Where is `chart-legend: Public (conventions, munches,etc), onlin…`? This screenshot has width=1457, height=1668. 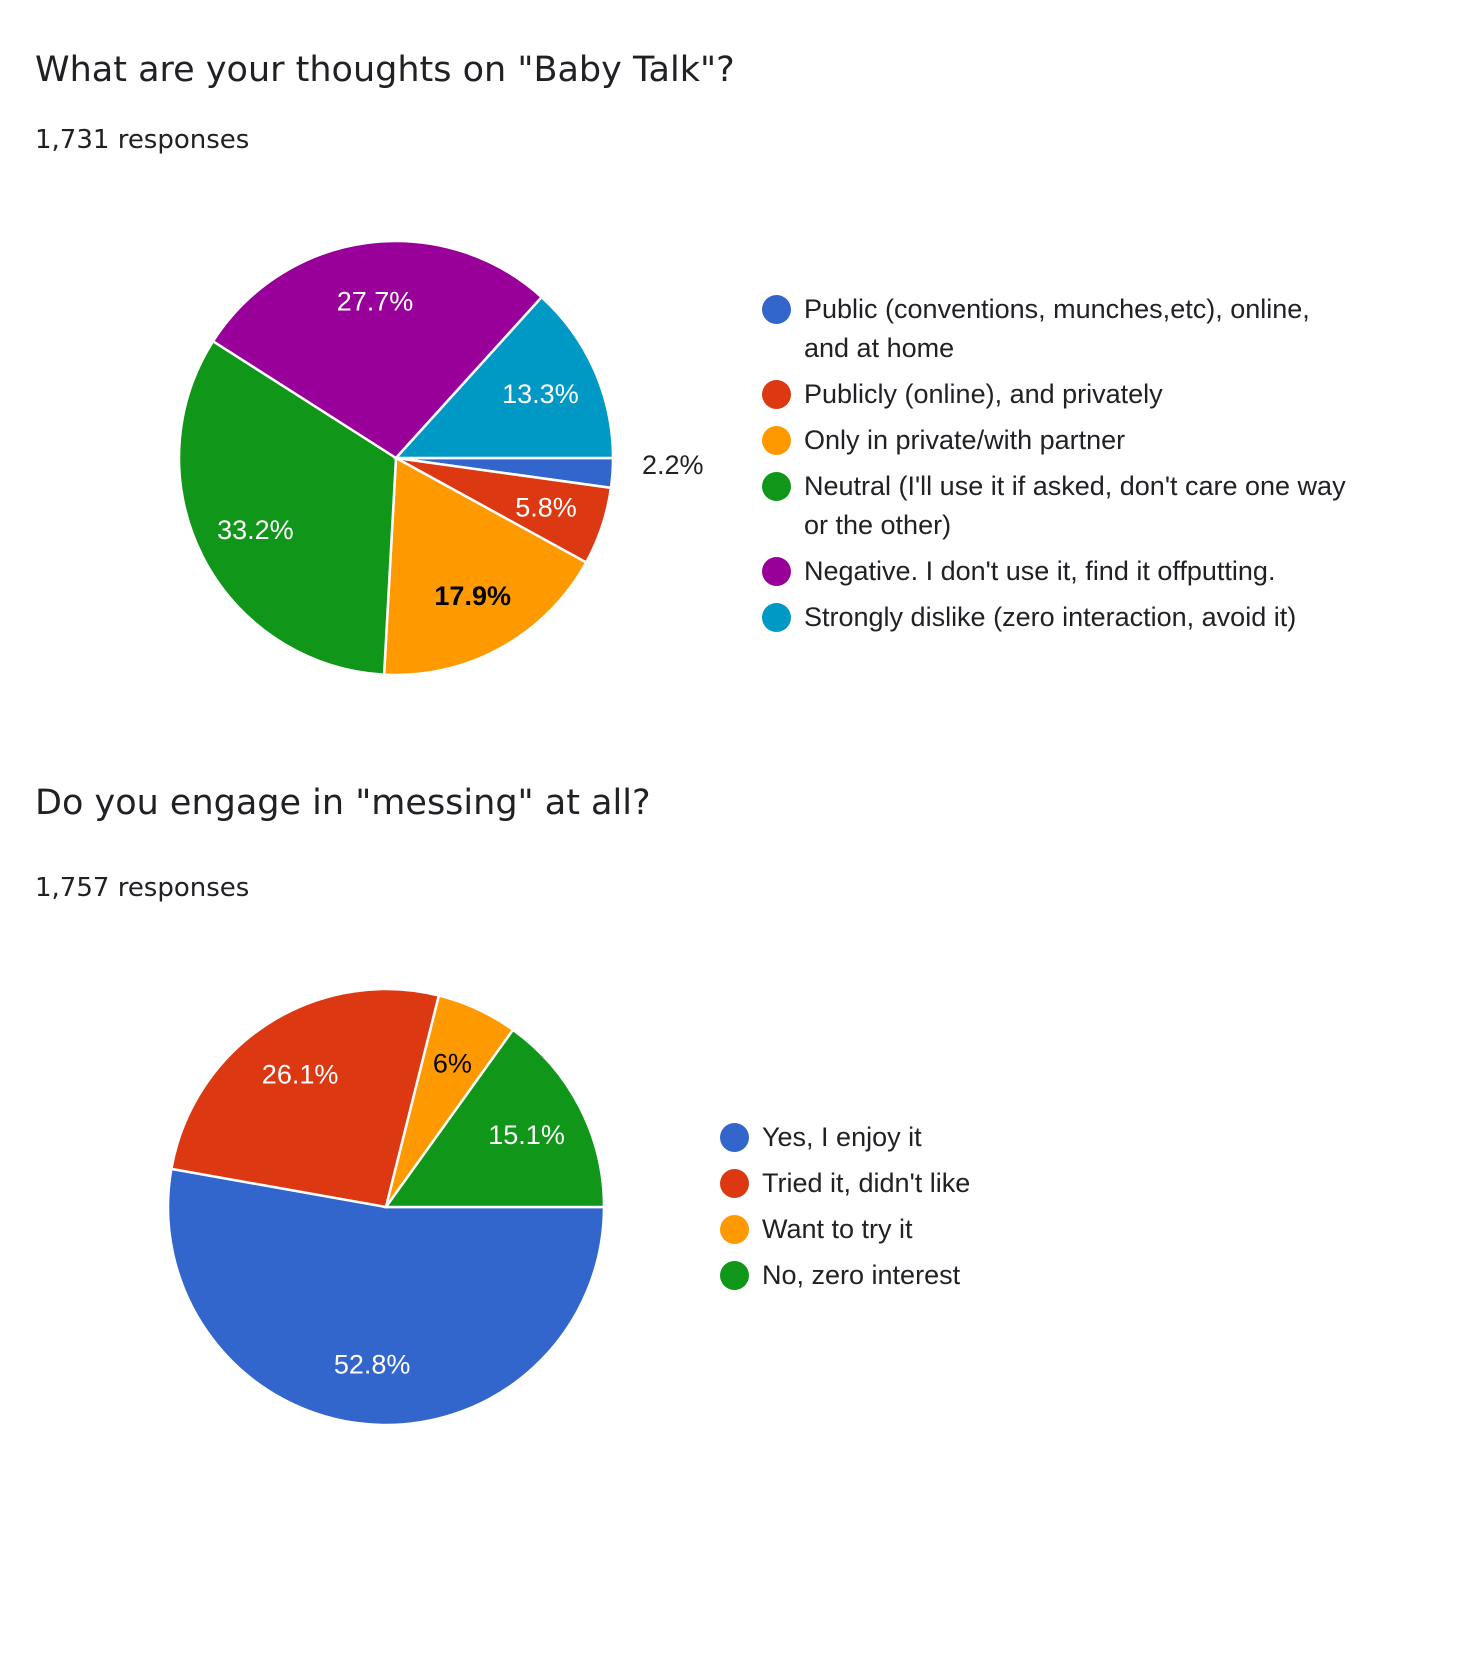 chart-legend: Public (conventions, munches,etc), onlin… is located at coordinates (1062, 467).